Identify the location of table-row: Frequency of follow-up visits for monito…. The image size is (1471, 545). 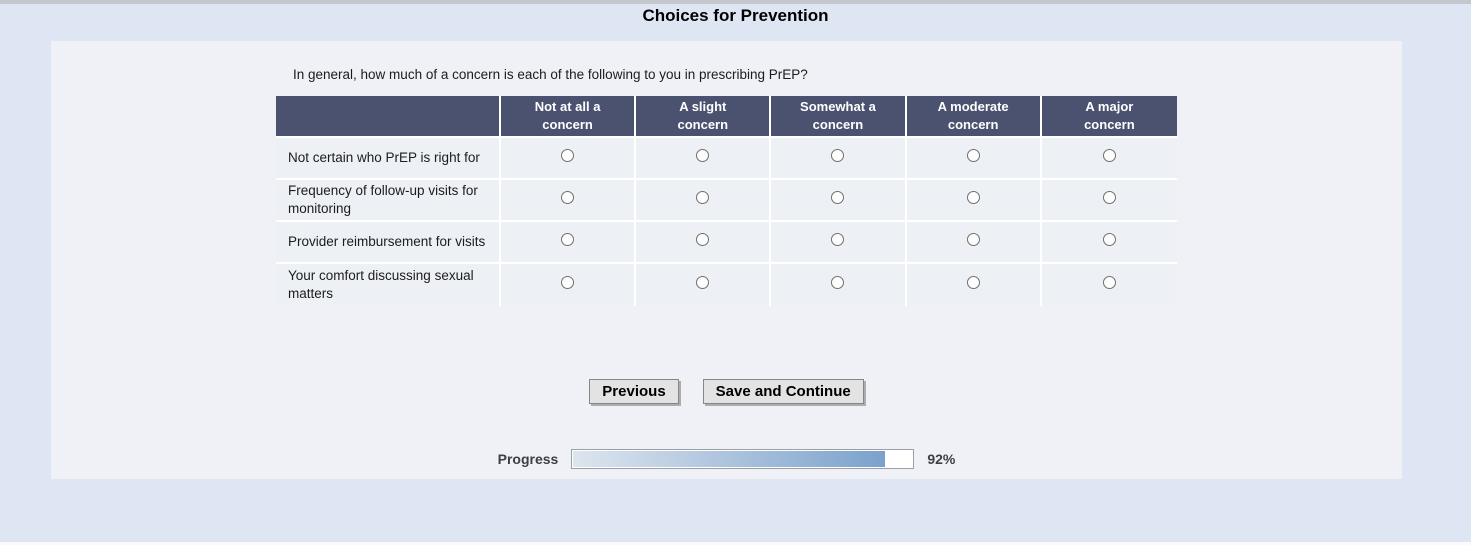
(726, 201).